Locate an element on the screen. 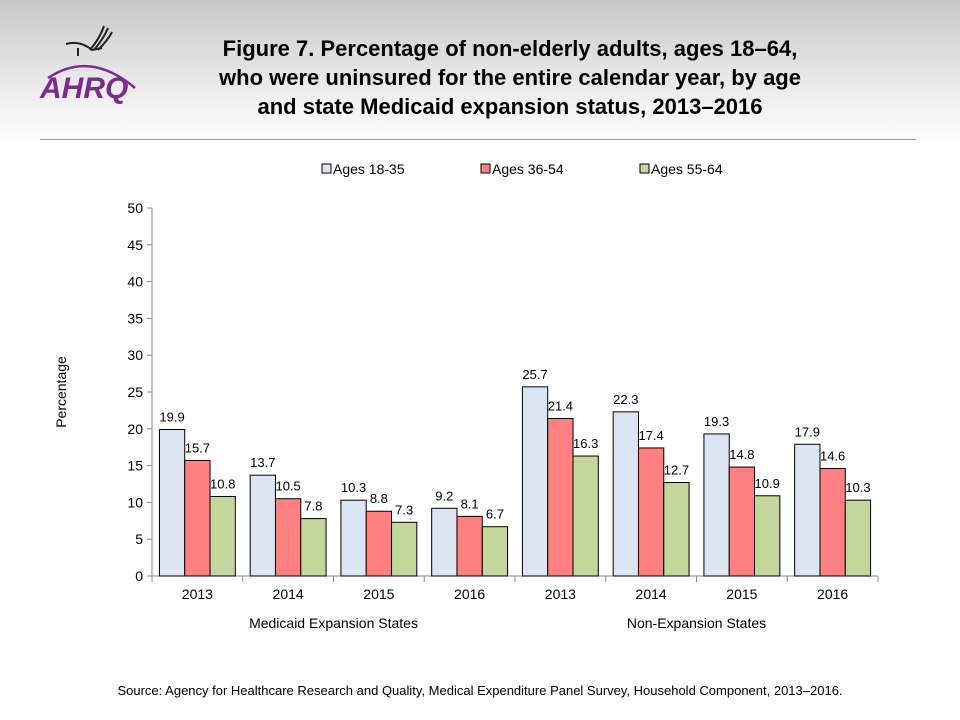 The image size is (960, 720). legend-label: Ages 36-54 is located at coordinates (528, 169).